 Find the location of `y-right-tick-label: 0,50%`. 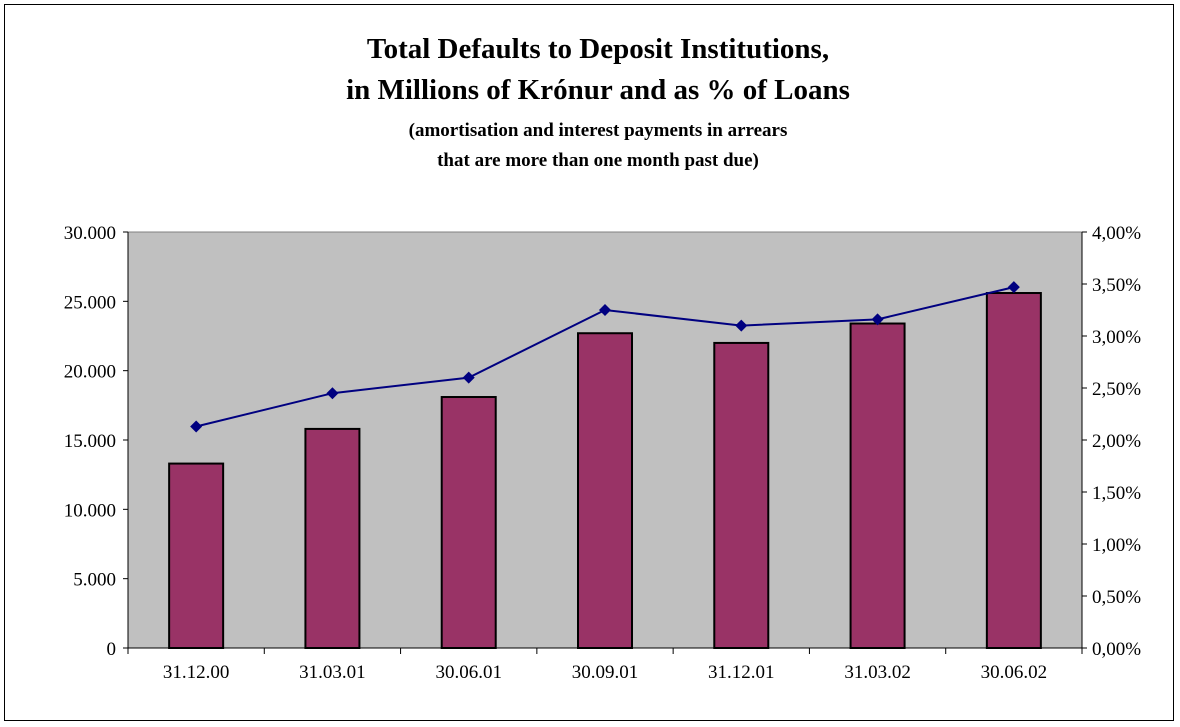

y-right-tick-label: 0,50% is located at coordinates (1116, 597).